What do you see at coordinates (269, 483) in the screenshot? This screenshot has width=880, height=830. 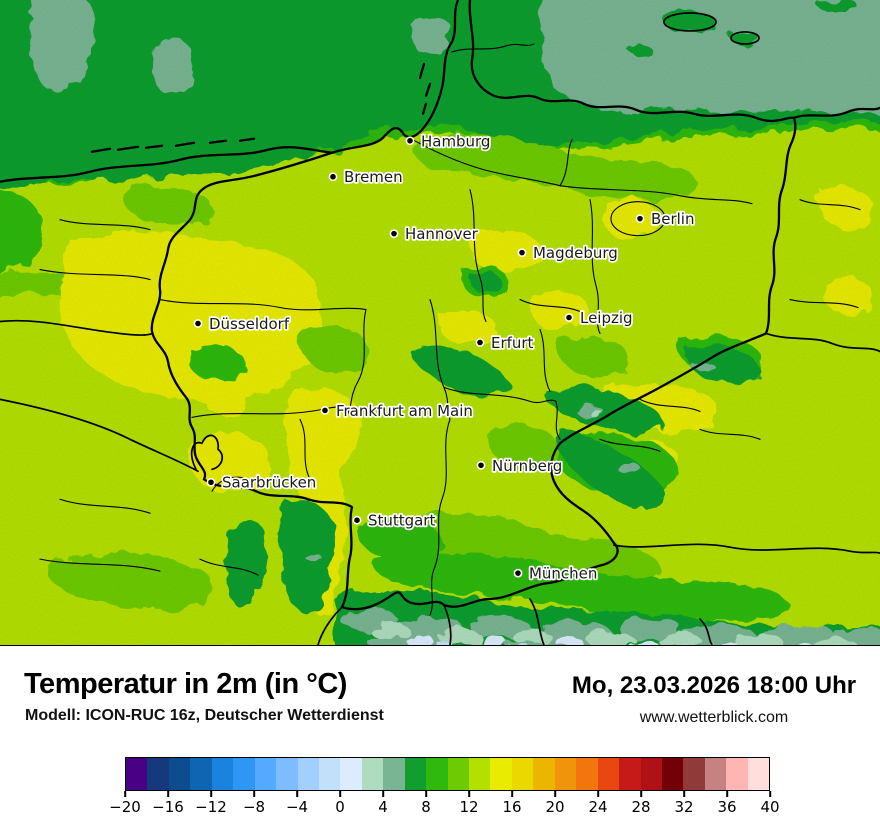 I see `city-label: Saarbrücken` at bounding box center [269, 483].